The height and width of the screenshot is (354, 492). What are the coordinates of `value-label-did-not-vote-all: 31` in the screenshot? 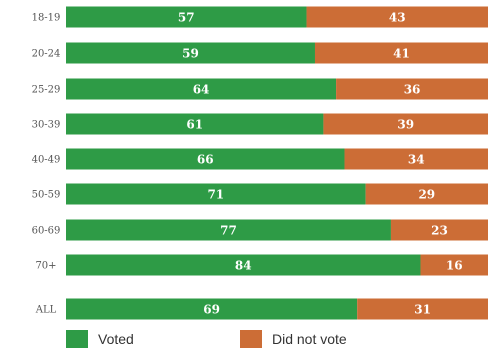 It's located at (422, 310).